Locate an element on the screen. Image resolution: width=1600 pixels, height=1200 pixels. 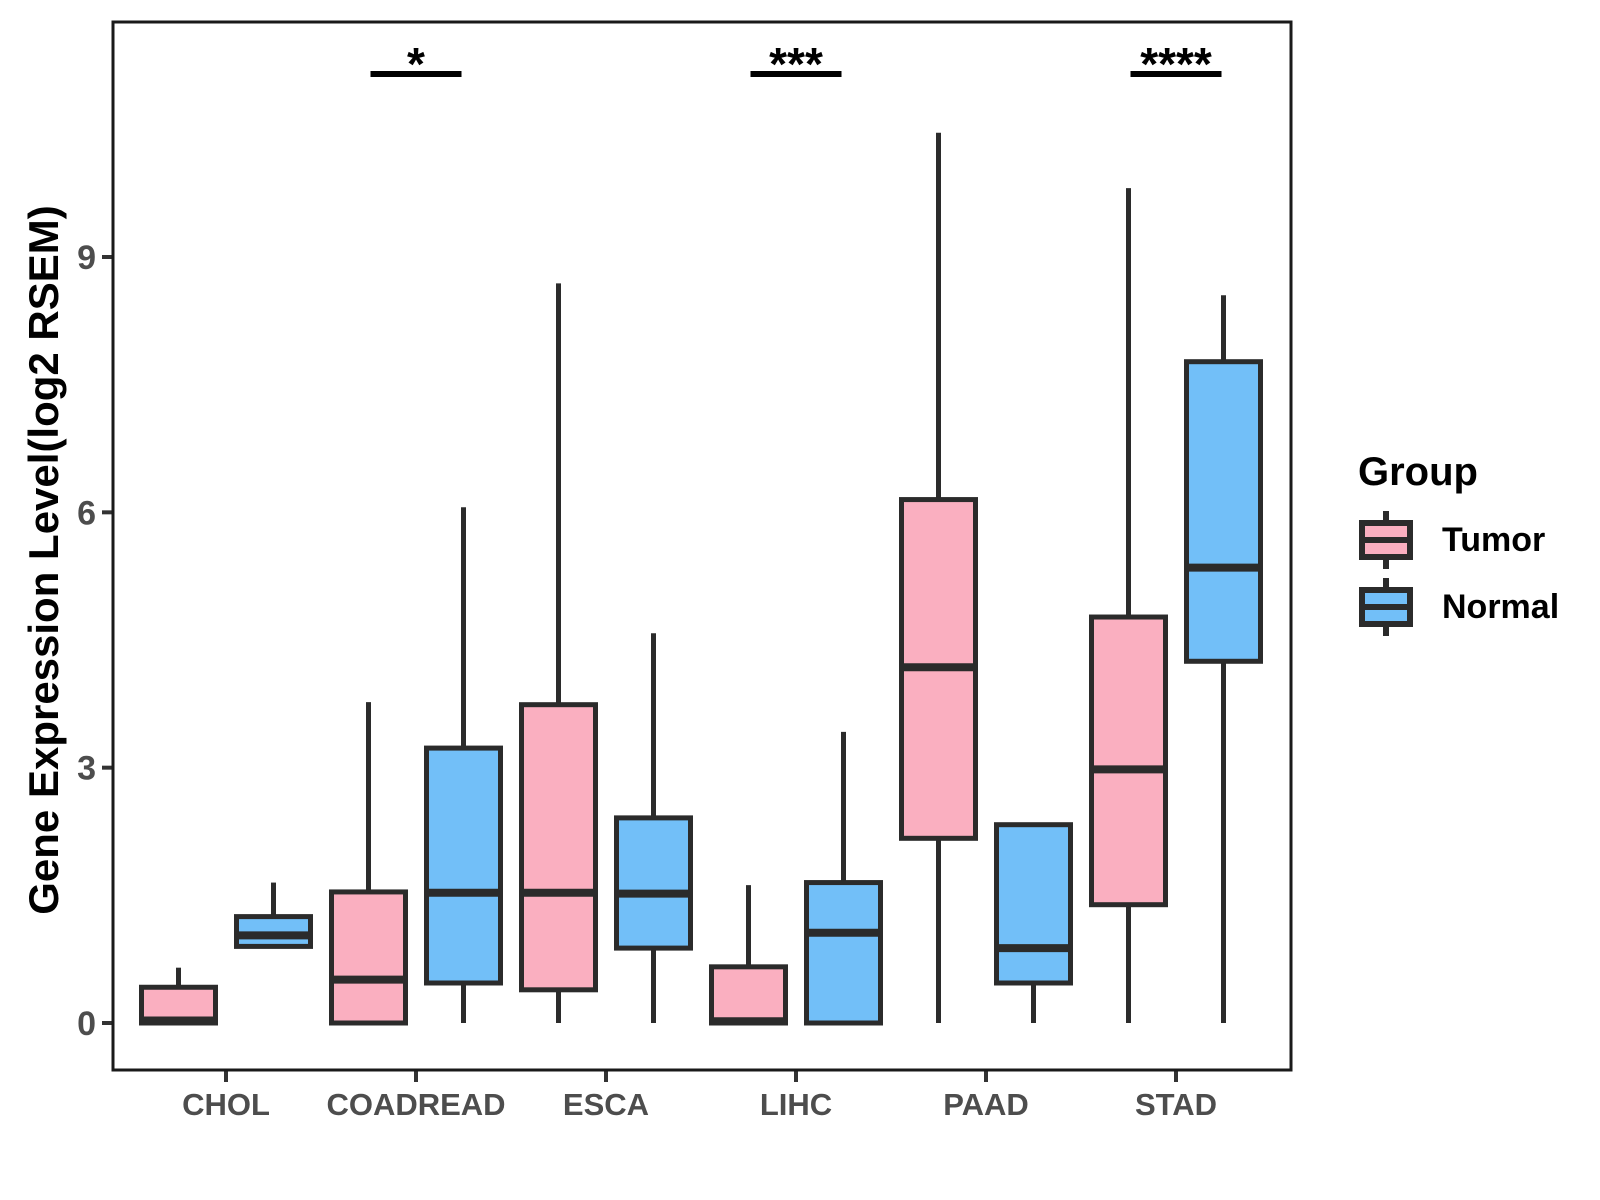
x-tick-label-CHOL: CHOL is located at coordinates (226, 1104).